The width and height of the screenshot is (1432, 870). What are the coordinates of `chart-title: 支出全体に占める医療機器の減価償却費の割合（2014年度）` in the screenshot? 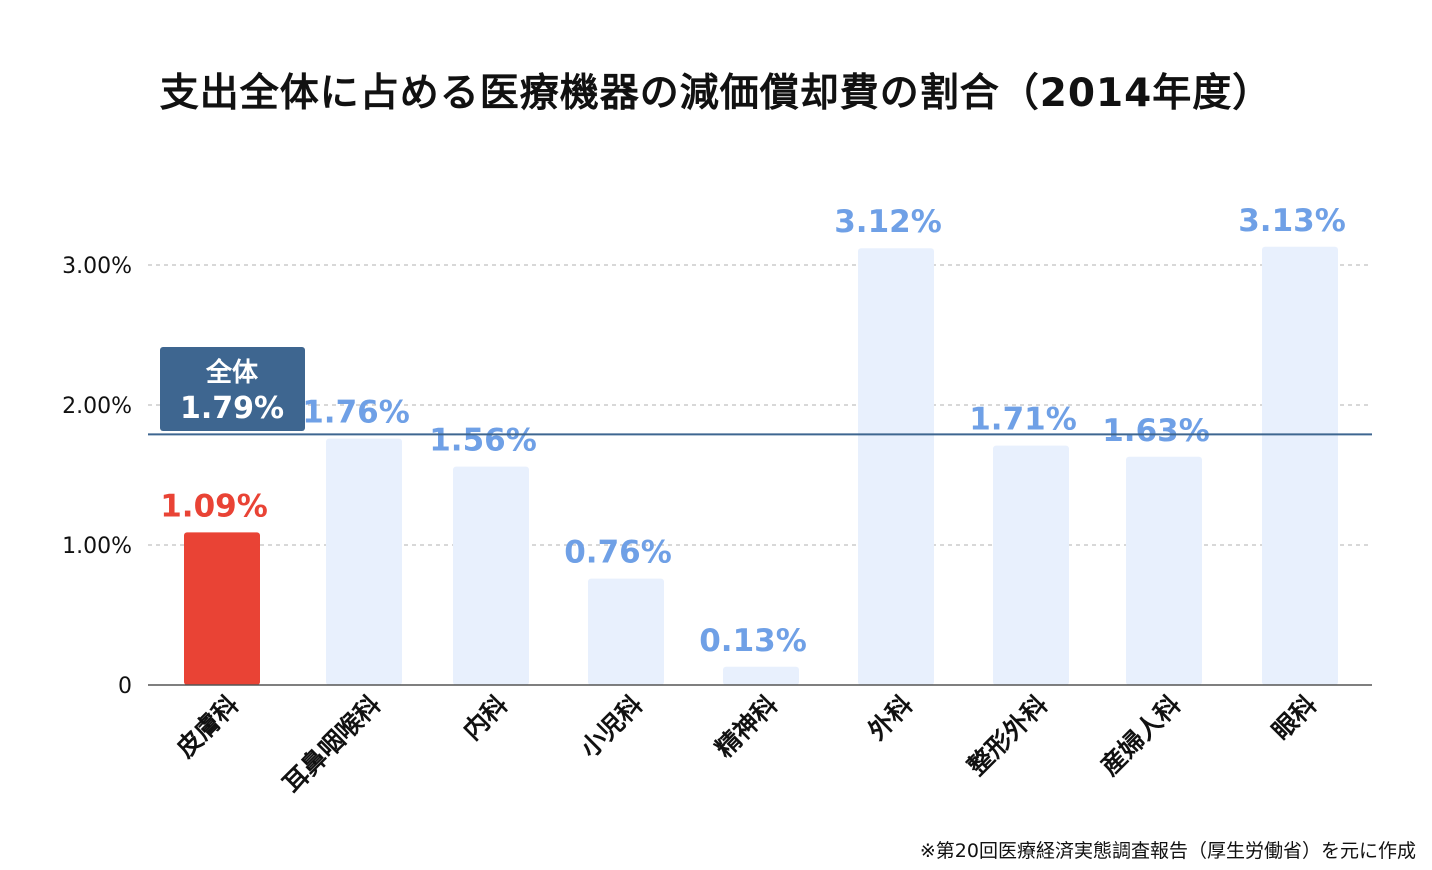 It's located at (716, 93).